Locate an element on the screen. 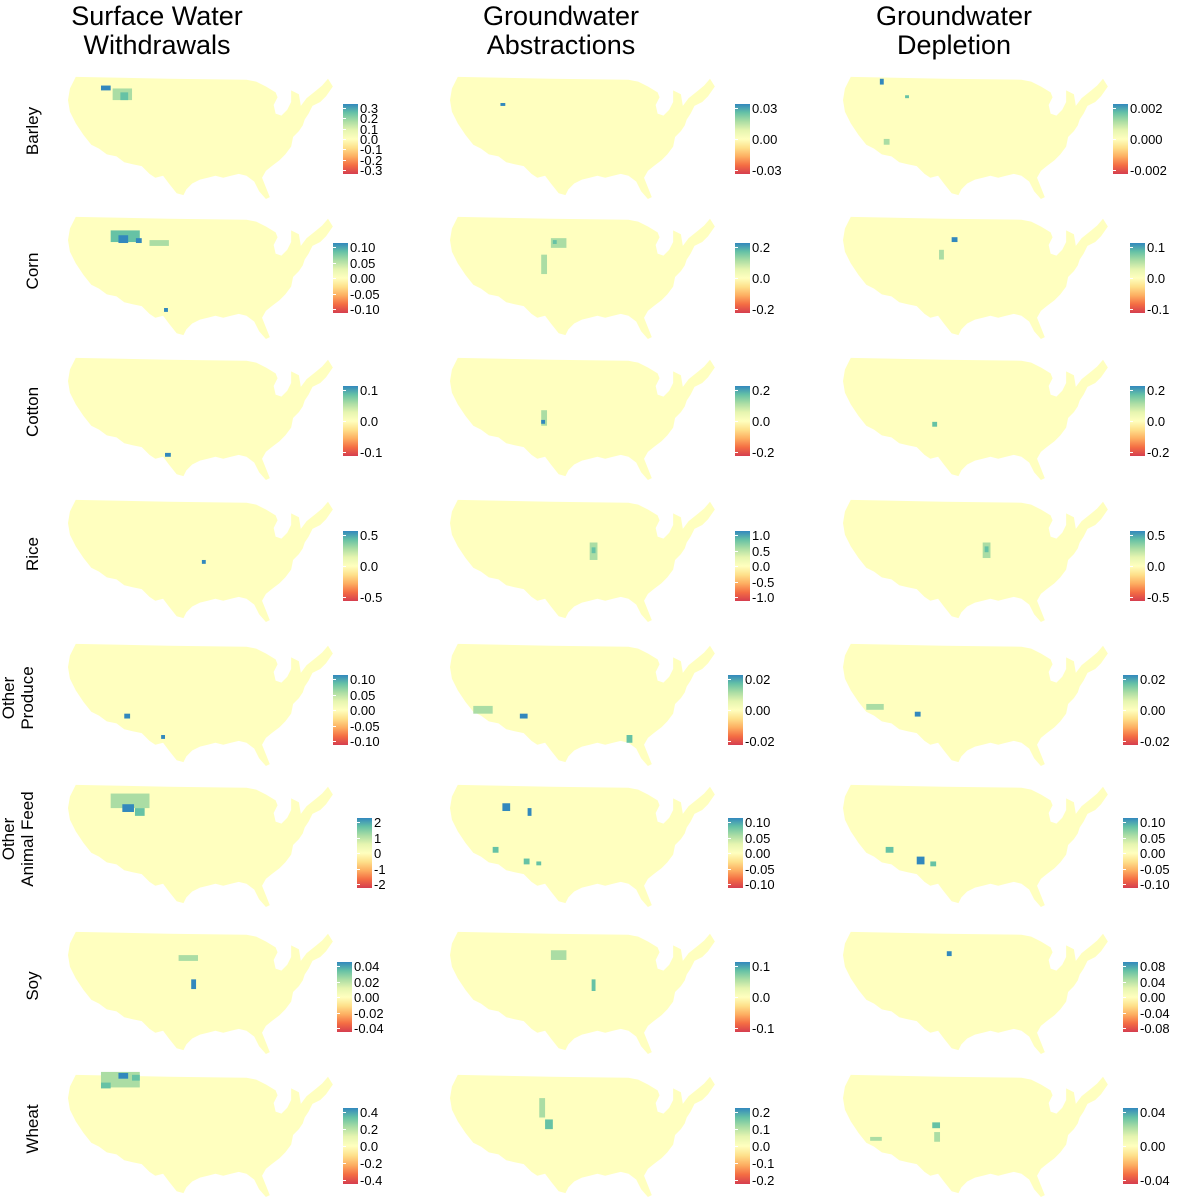 Image resolution: width=1190 pixels, height=1204 pixels. row-label-rice: Rice is located at coordinates (33, 554).